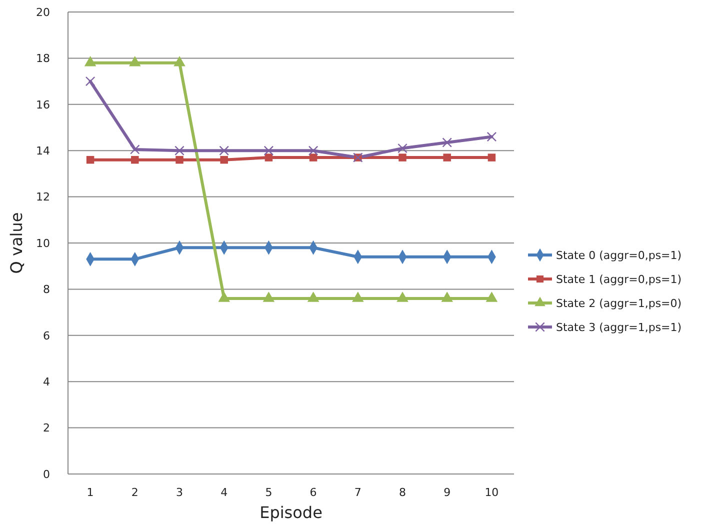 The image size is (701, 532). What do you see at coordinates (619, 303) in the screenshot?
I see `legend-label: State 2 (aggr=1,ps=0)` at bounding box center [619, 303].